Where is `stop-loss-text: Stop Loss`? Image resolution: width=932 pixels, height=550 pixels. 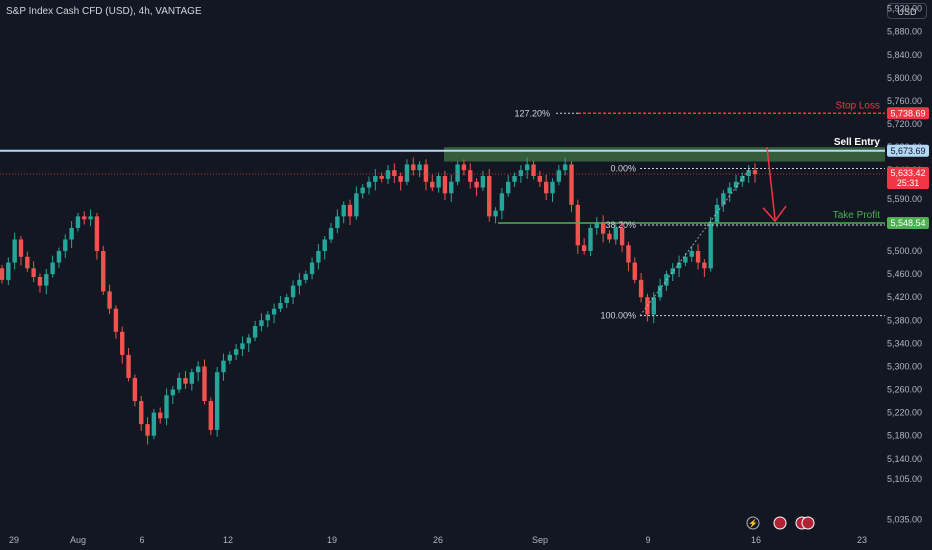
stop-loss-text: Stop Loss is located at coordinates (858, 105).